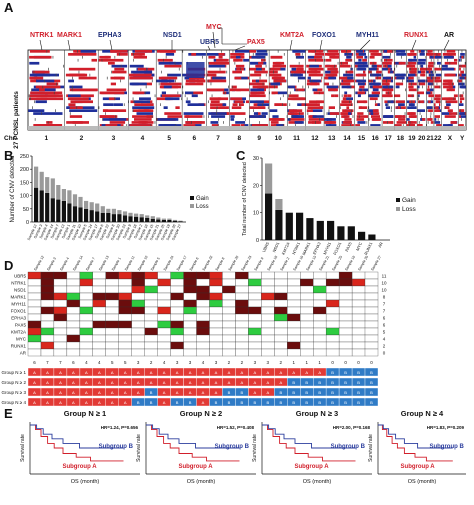 The width and height of the screenshot is (474, 505). I want to click on gene-connector-line, so click(214, 40).